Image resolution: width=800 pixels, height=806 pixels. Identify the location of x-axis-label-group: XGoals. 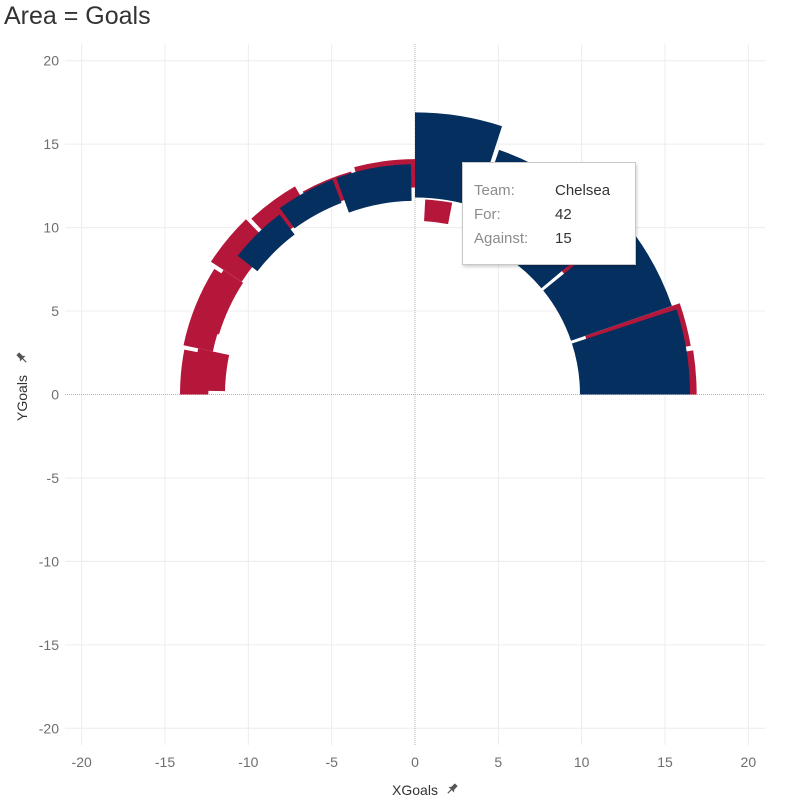
(425, 790).